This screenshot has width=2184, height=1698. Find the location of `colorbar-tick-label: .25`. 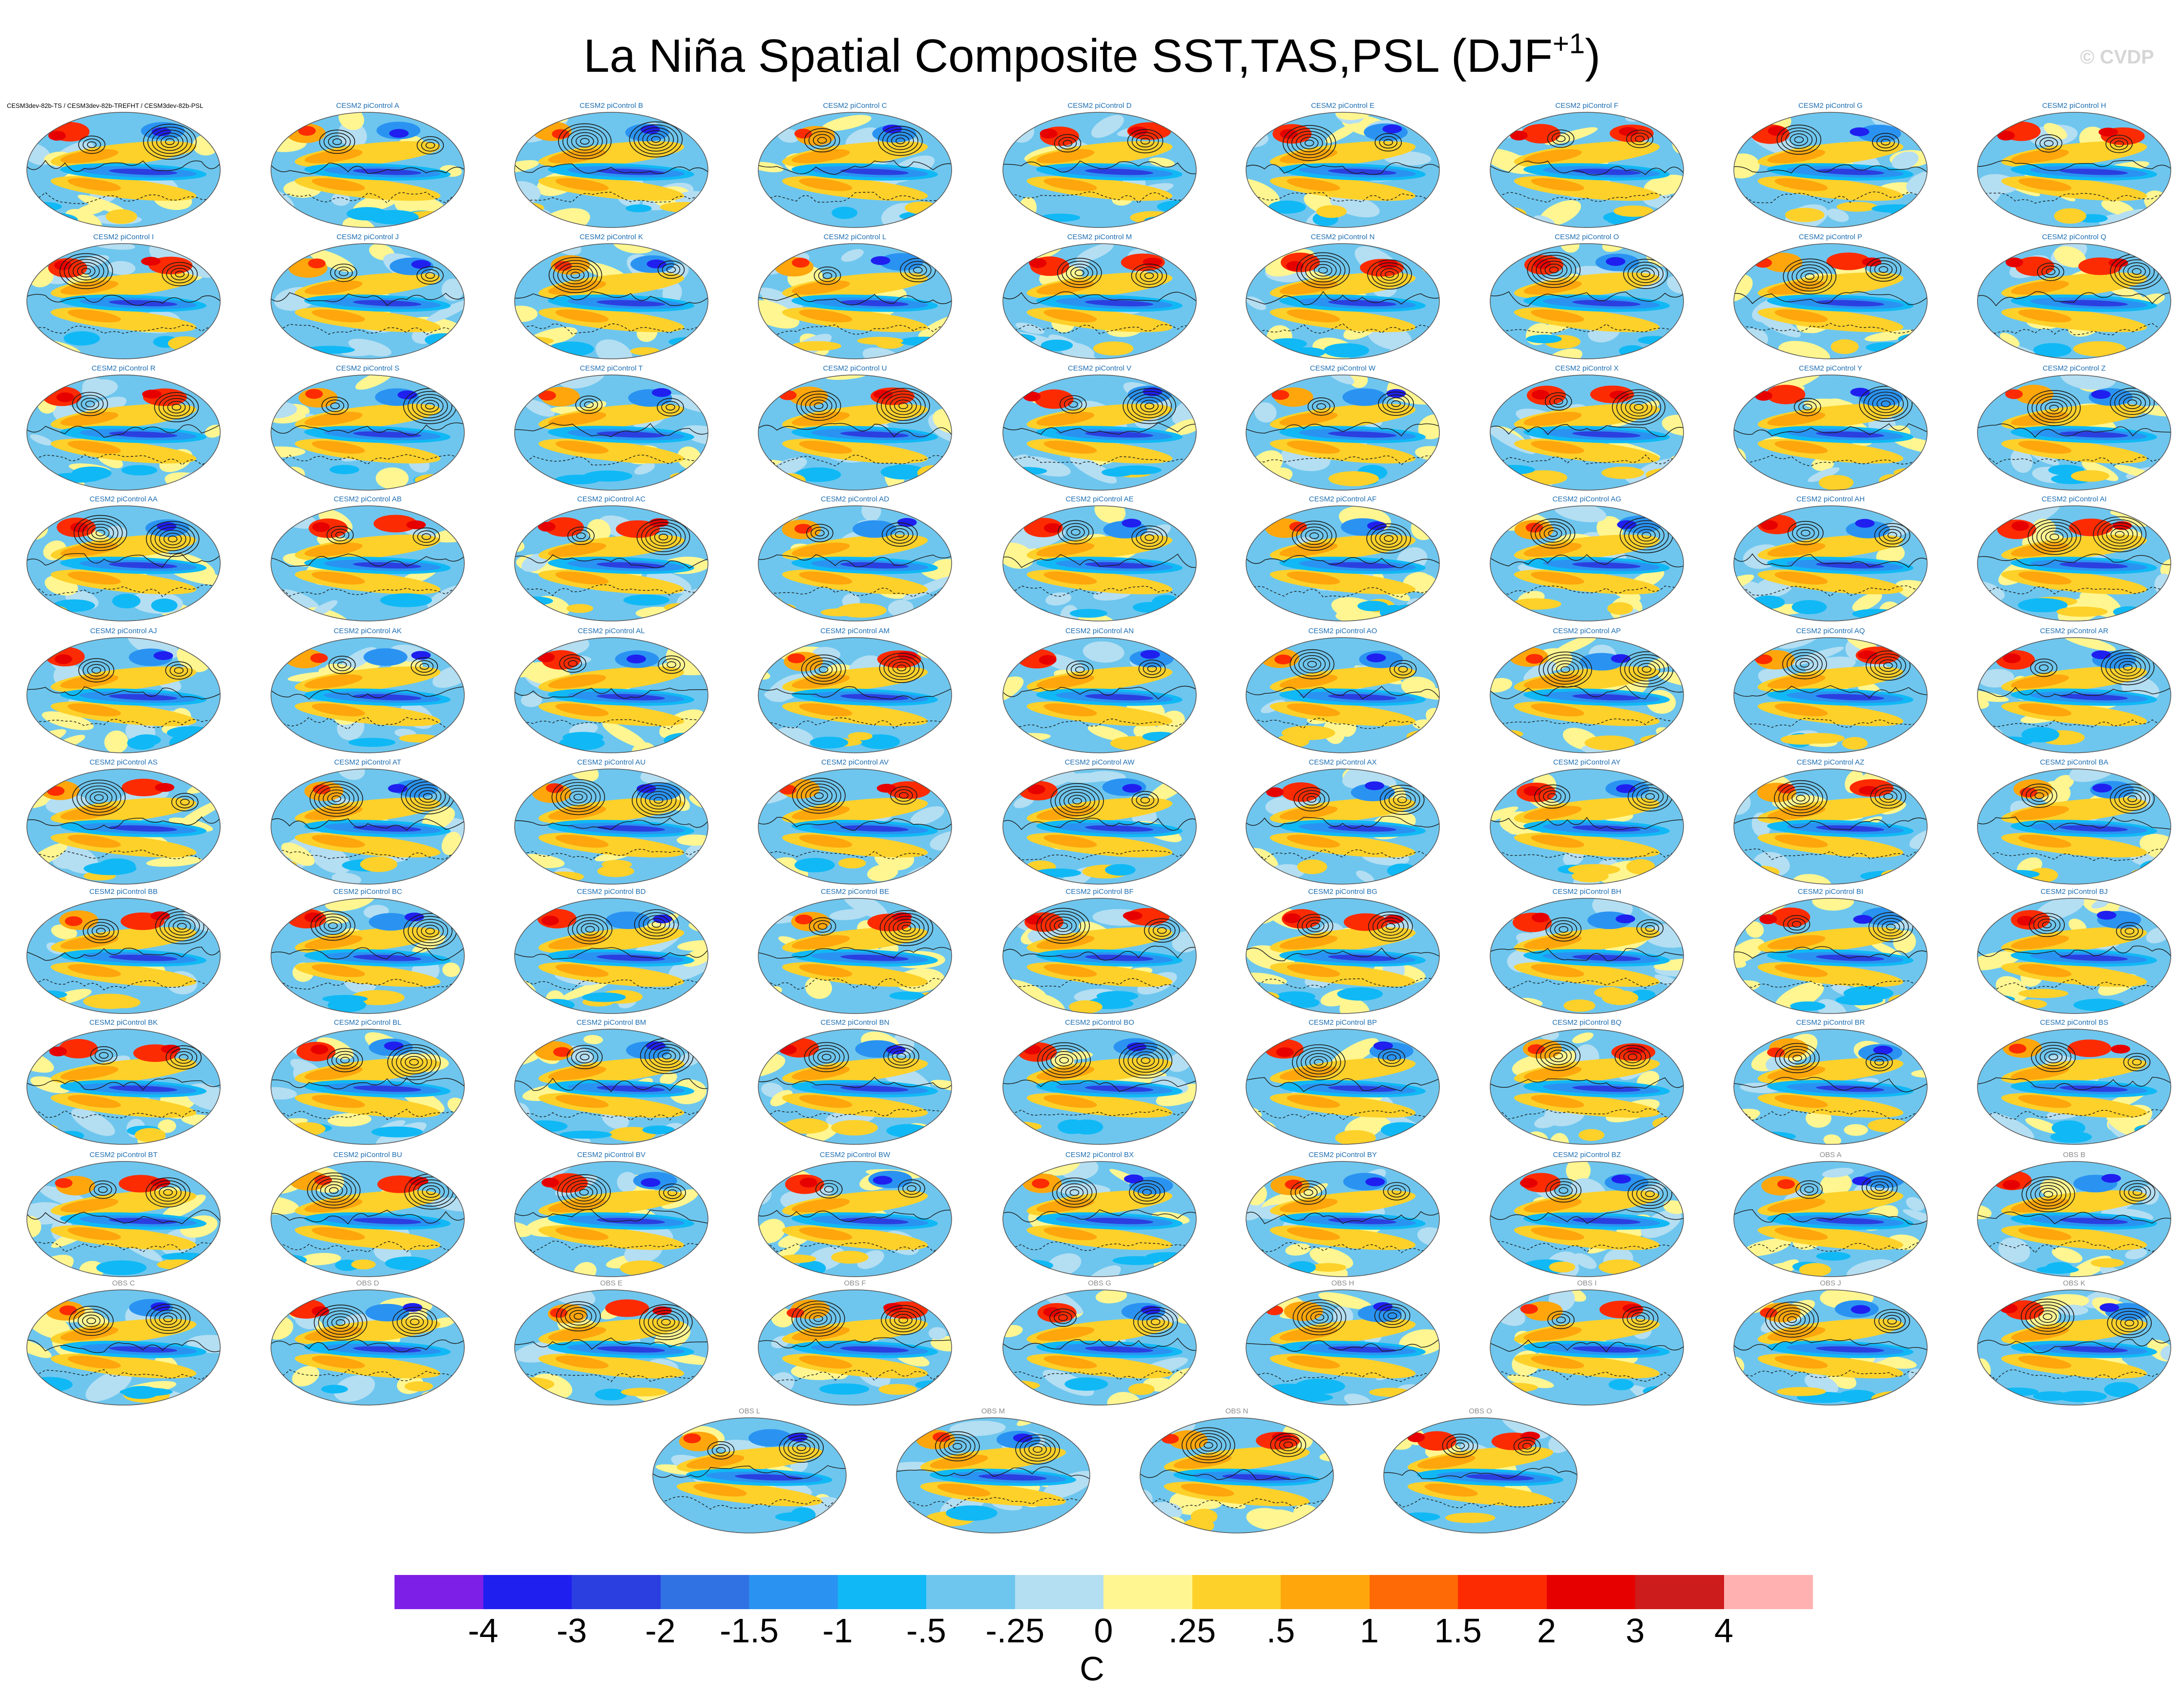

colorbar-tick-label: .25 is located at coordinates (1192, 1631).